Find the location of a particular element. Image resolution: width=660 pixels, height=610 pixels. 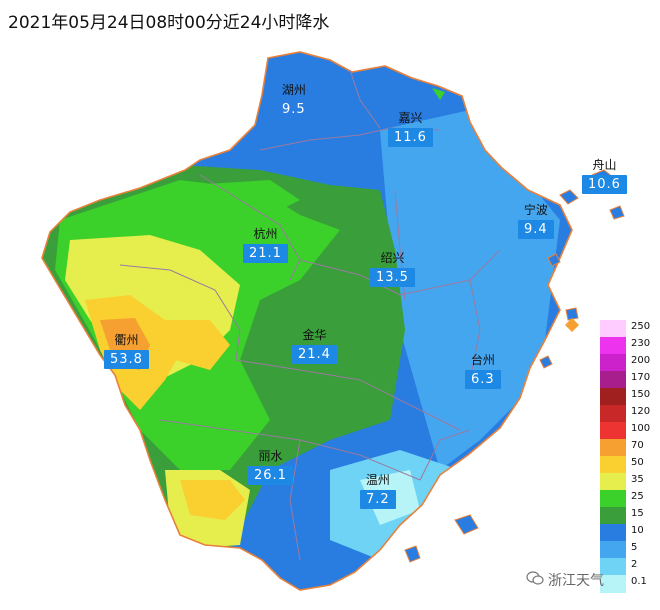

city-ningbo: 宁波 9.4 is located at coordinates (536, 220).